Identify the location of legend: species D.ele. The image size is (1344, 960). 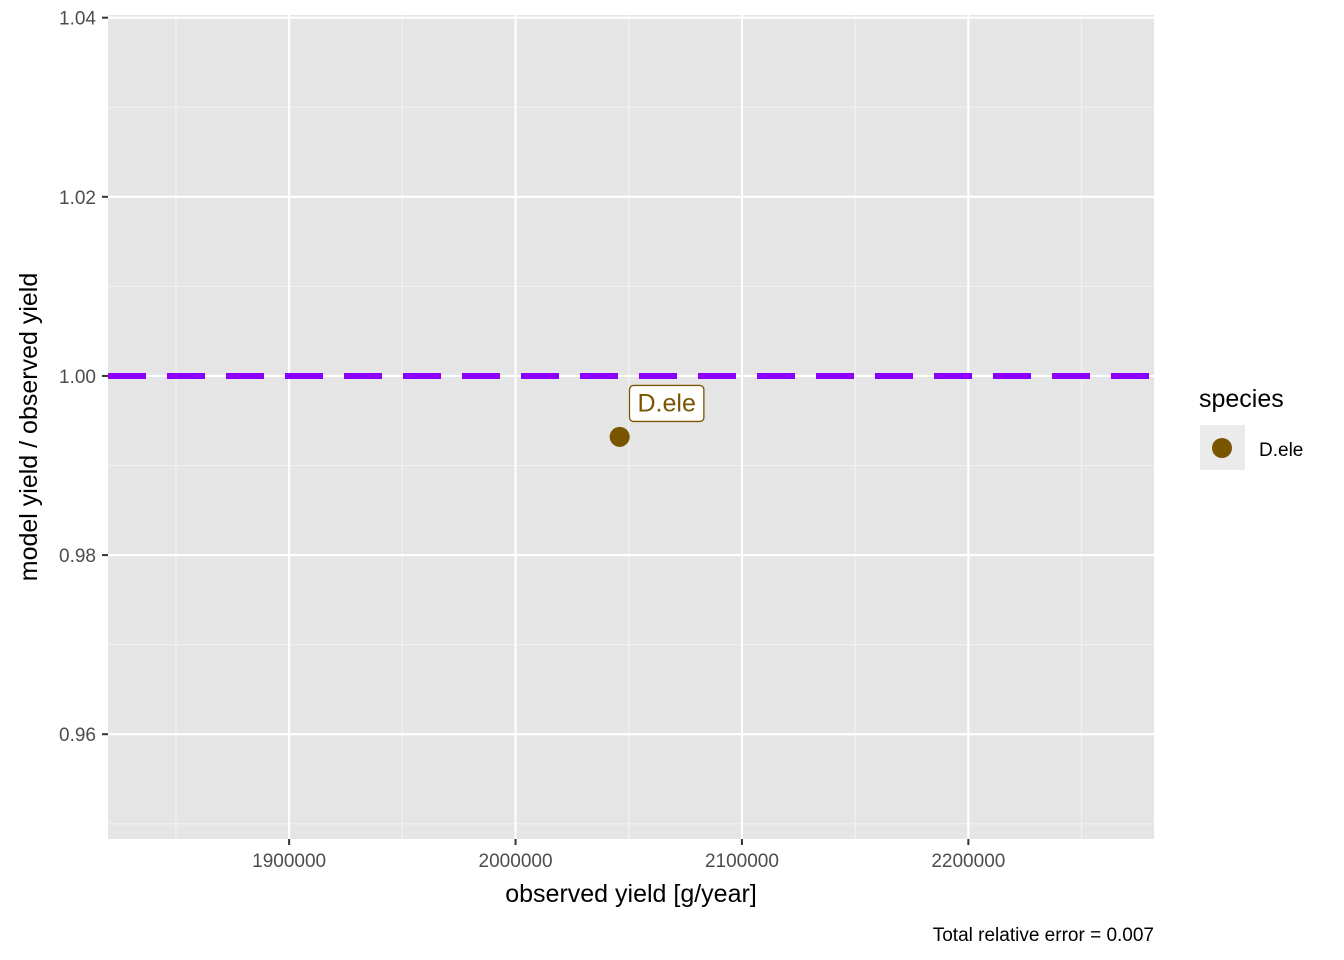
(1251, 427).